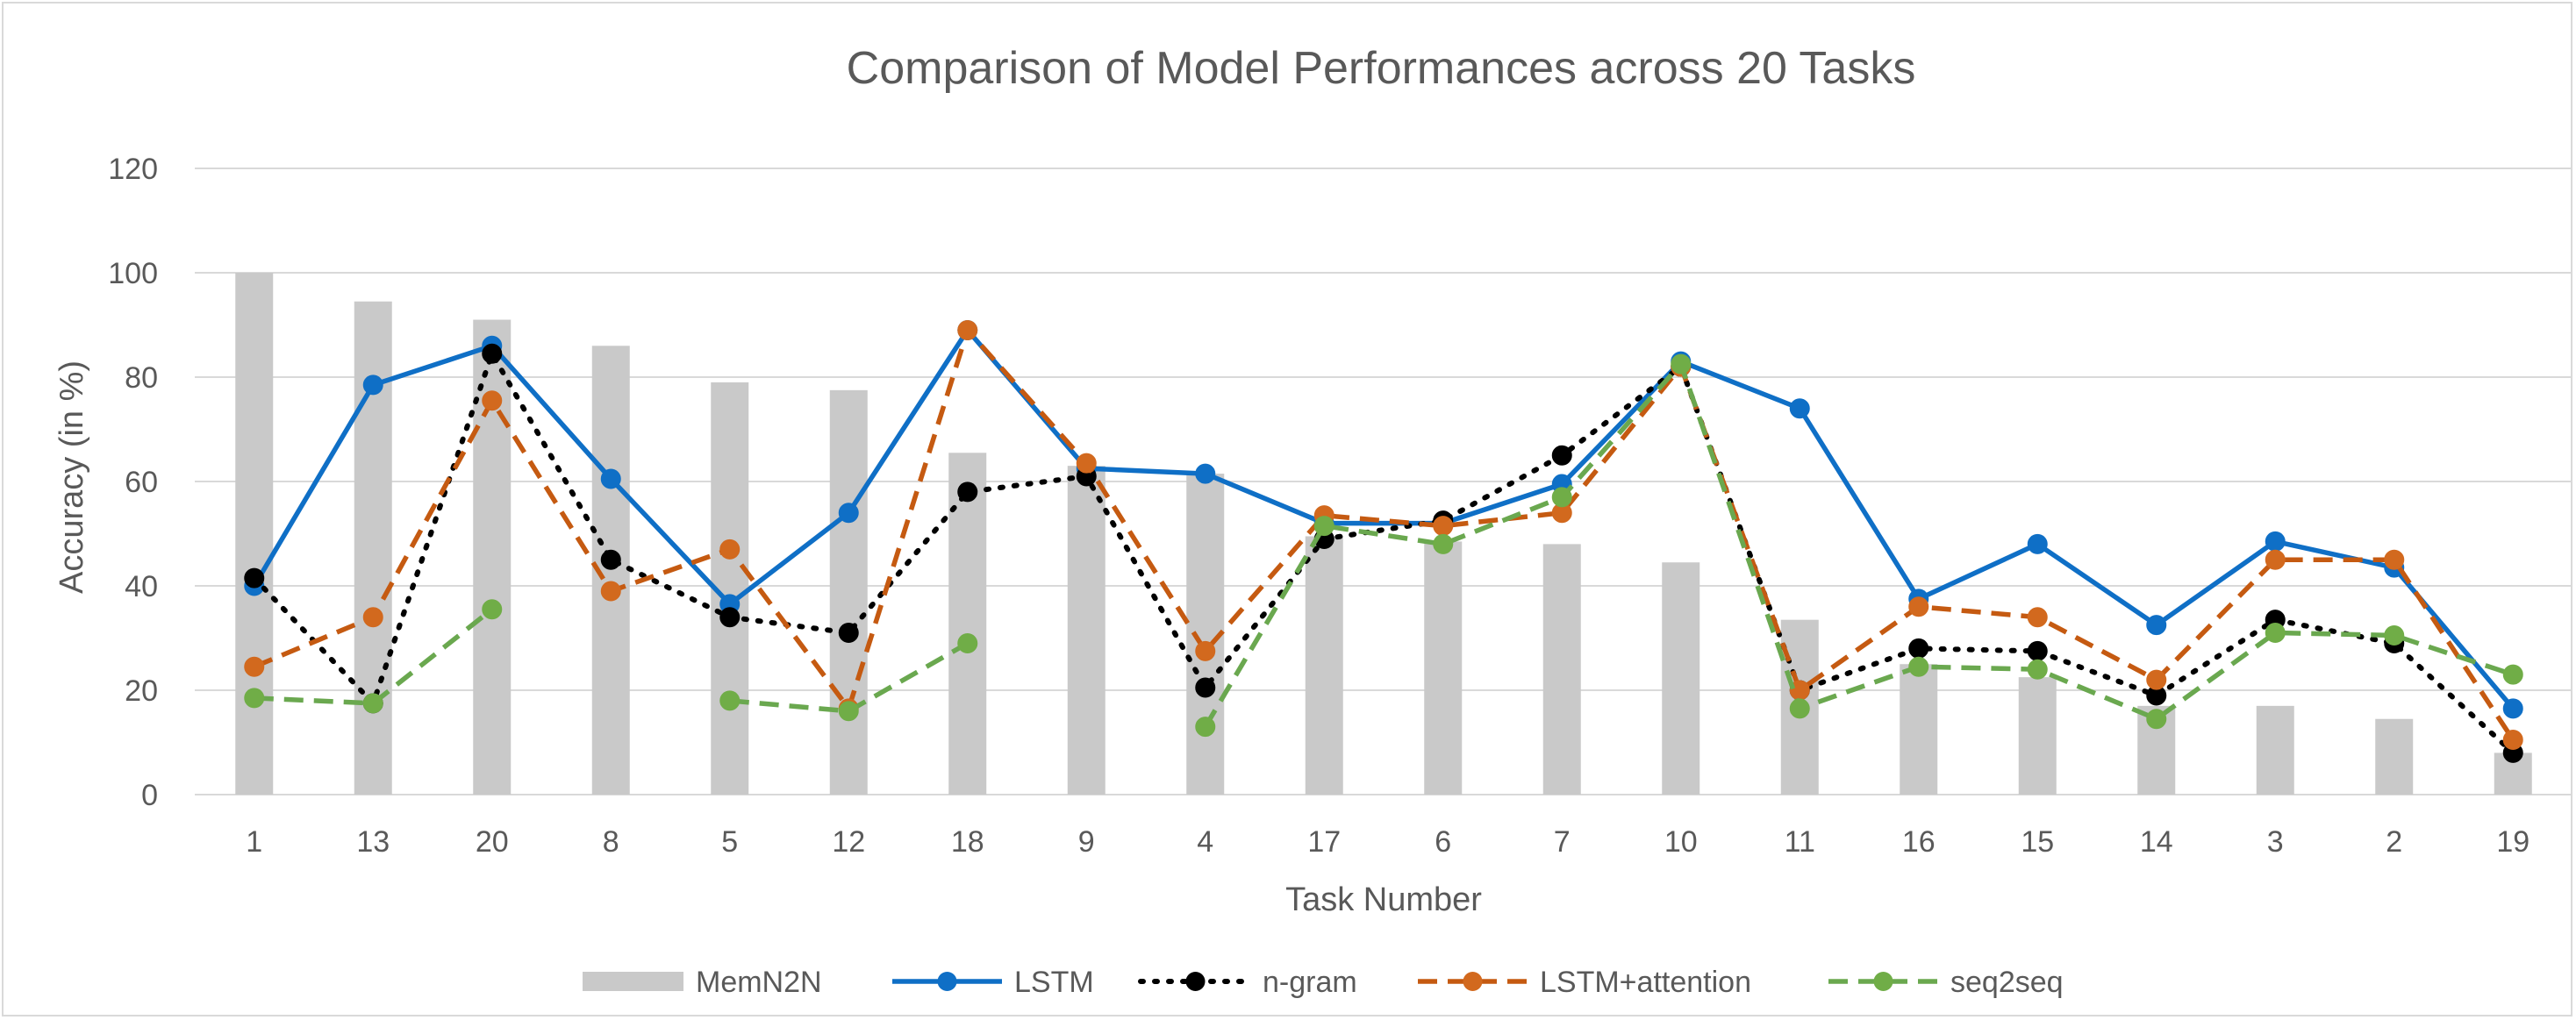 This screenshot has height=1020, width=2576. What do you see at coordinates (1324, 842) in the screenshot?
I see `x-tick-label-17: 17` at bounding box center [1324, 842].